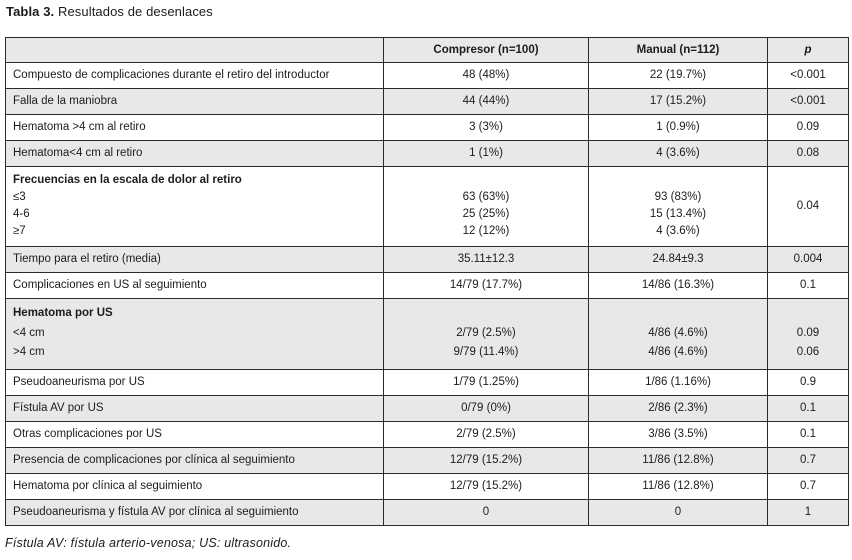  Describe the element at coordinates (194, 101) in the screenshot. I see `row-label: Falla de la maniobra` at that location.